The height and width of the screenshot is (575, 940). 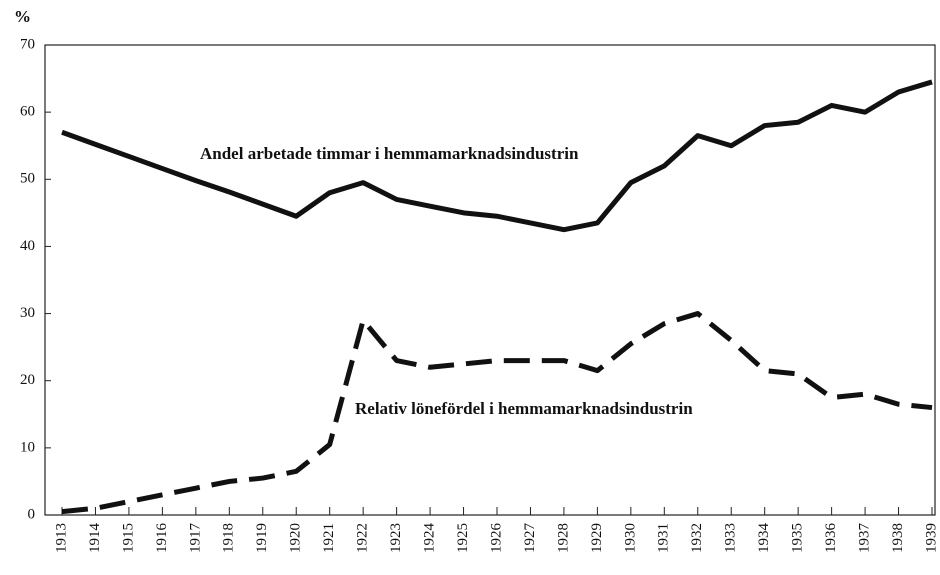 I want to click on x-tick-label: 1930, so click(x=630, y=538).